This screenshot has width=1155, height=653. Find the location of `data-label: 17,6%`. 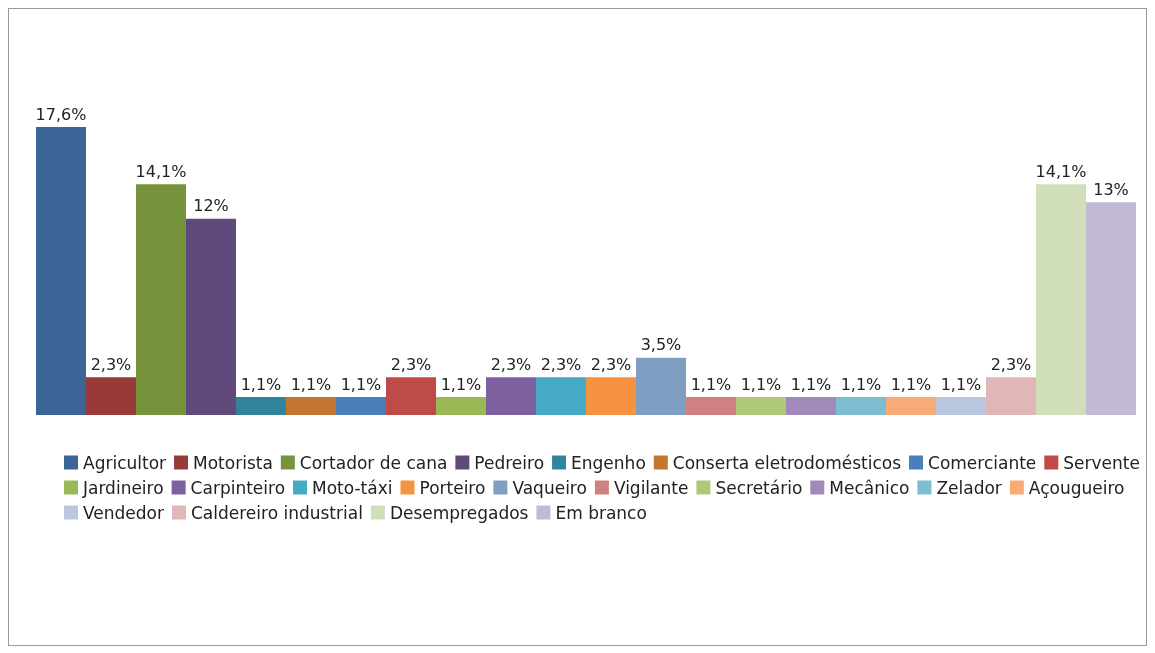

data-label: 17,6% is located at coordinates (61, 114).